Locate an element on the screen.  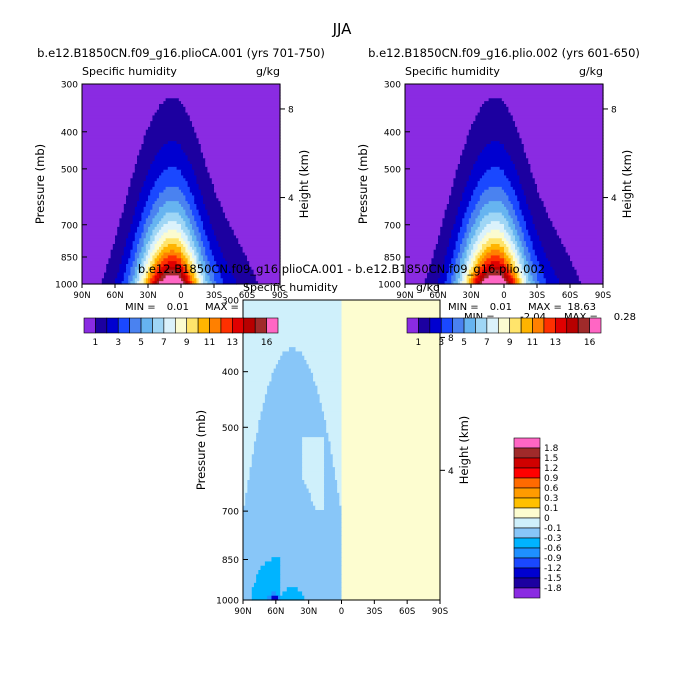
x-tick-label: 60N is located at coordinates (275, 612).